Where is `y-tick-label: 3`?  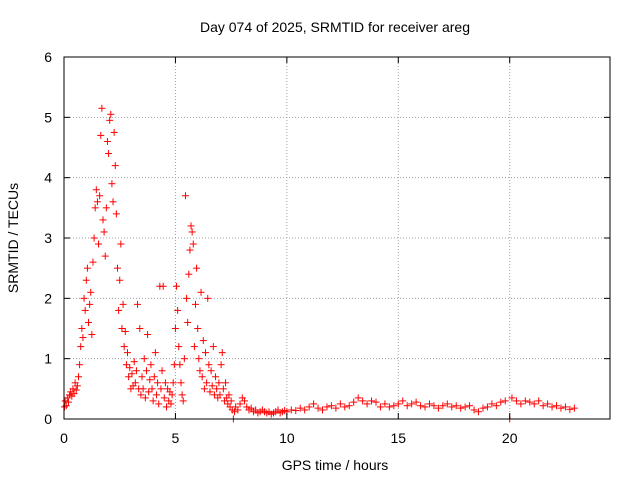
y-tick-label: 3 is located at coordinates (48, 238).